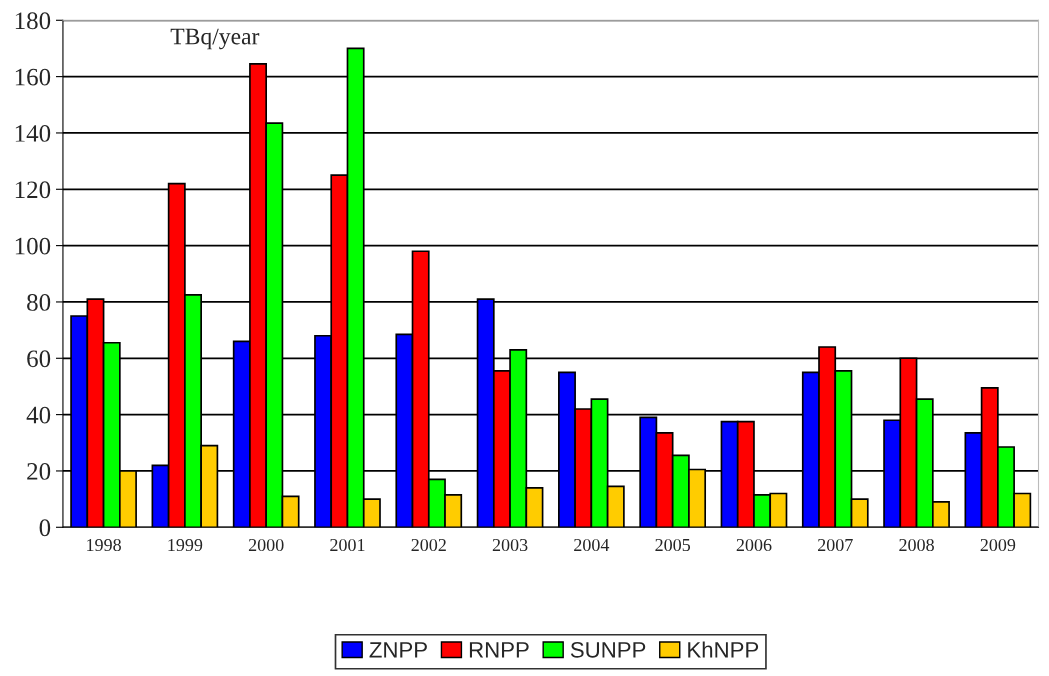 The height and width of the screenshot is (676, 1049). Describe the element at coordinates (45, 528) in the screenshot. I see `y-tick-label: 0` at that location.